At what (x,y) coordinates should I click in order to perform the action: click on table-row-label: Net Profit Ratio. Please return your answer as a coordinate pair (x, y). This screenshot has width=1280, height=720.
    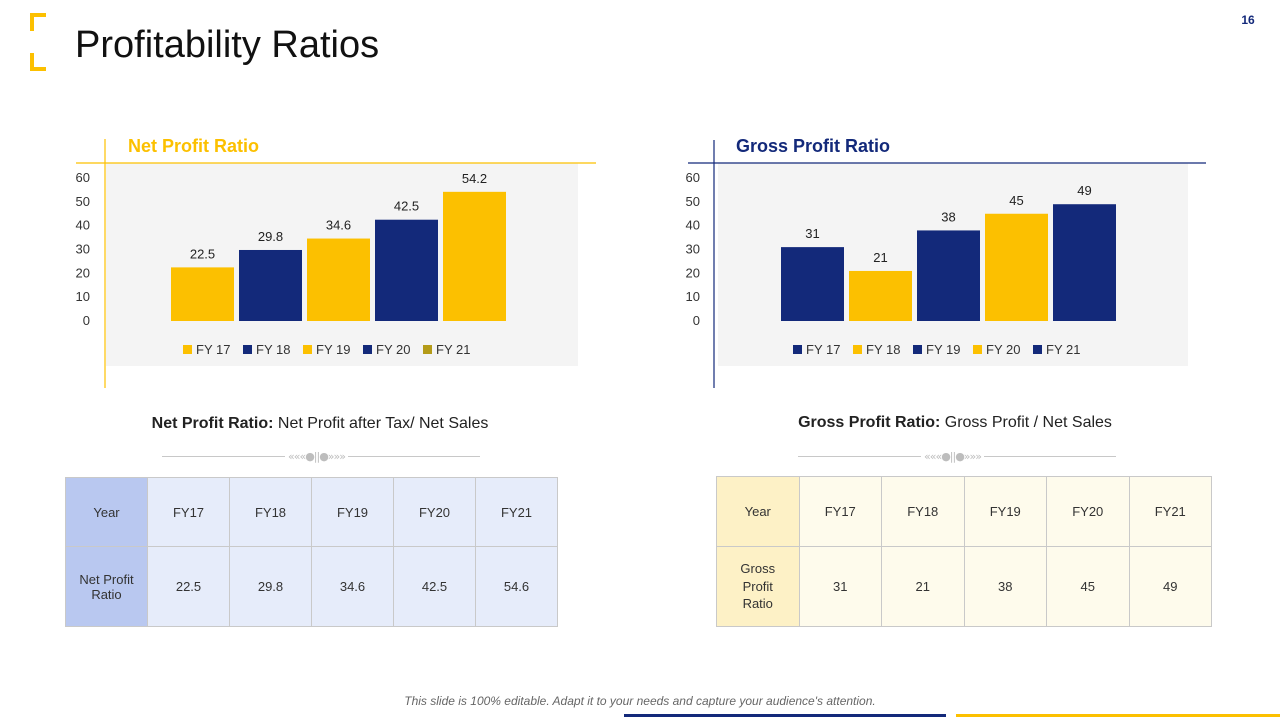
    Looking at the image, I should click on (106, 586).